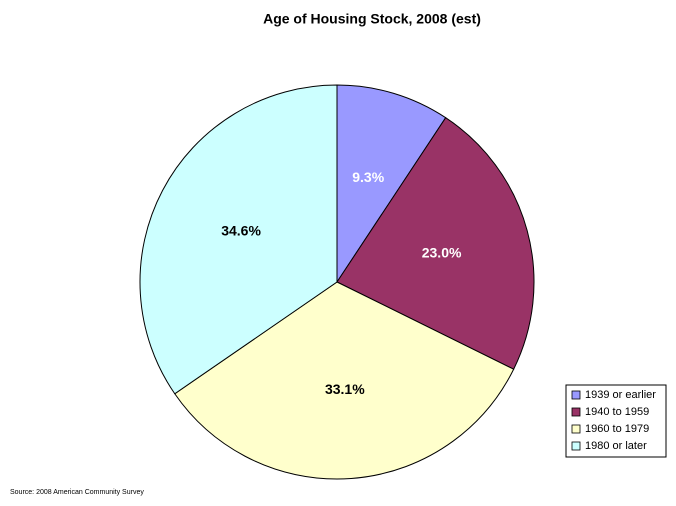 The image size is (676, 506). What do you see at coordinates (372, 19) in the screenshot?
I see `chart-title: Age of Housing Stock, 2008 (est)` at bounding box center [372, 19].